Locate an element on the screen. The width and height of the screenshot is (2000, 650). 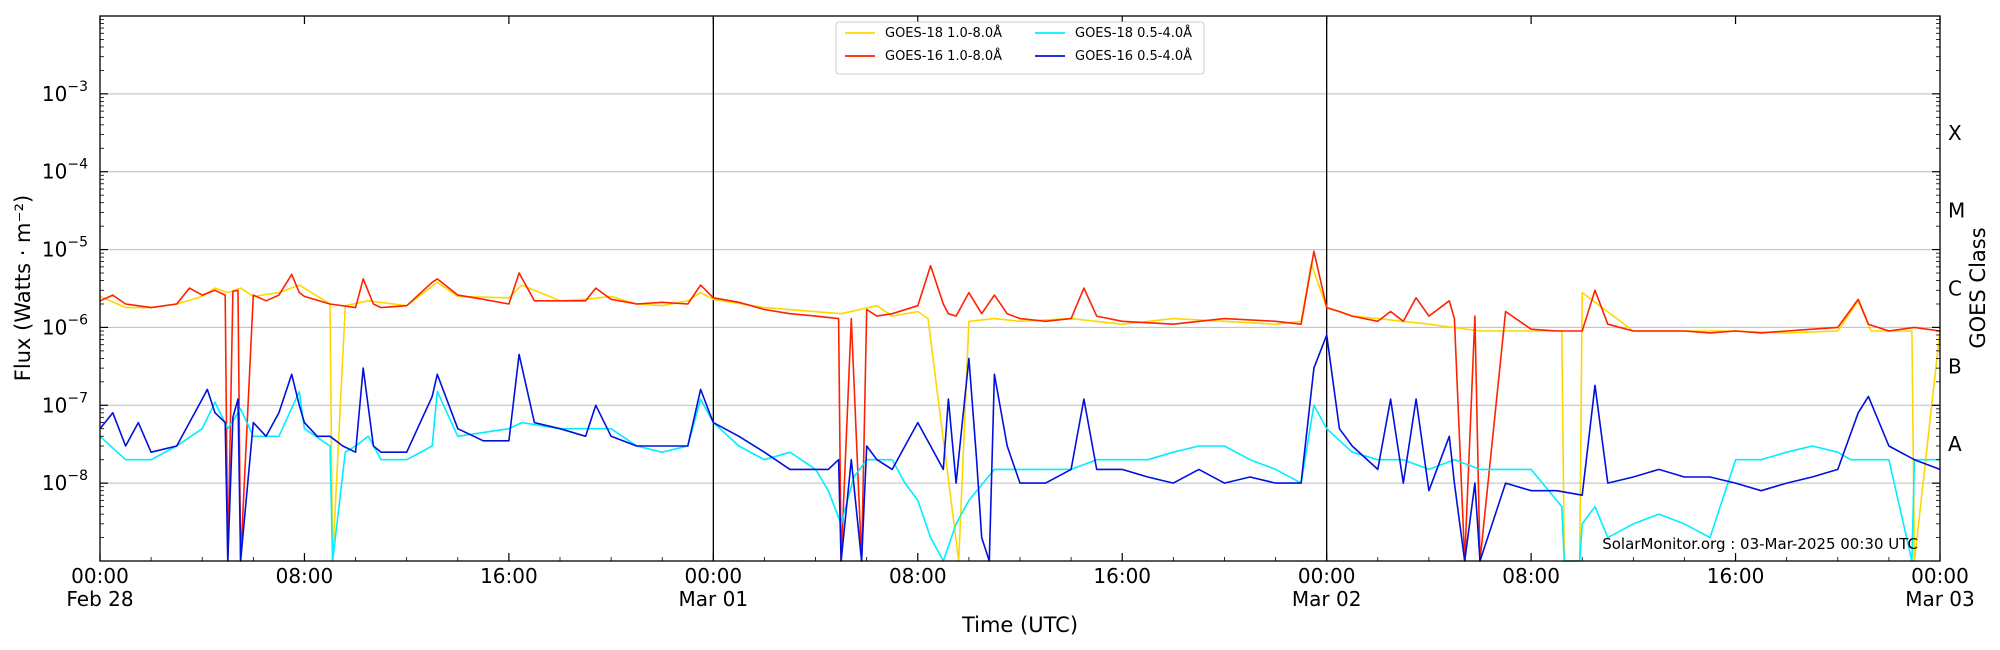
goes-class-label: C is located at coordinates (1955, 289).